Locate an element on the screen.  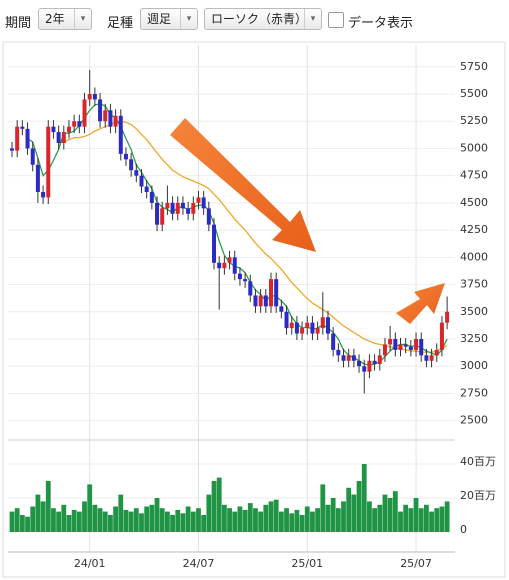
bar-type-value: 週足 is located at coordinates (159, 19).